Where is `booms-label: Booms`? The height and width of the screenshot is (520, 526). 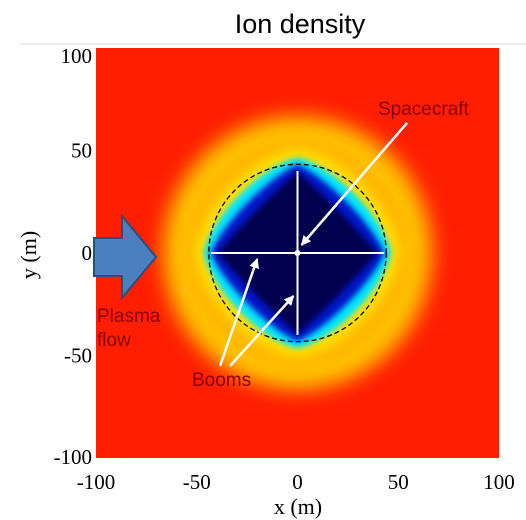
booms-label: Booms is located at coordinates (221, 380).